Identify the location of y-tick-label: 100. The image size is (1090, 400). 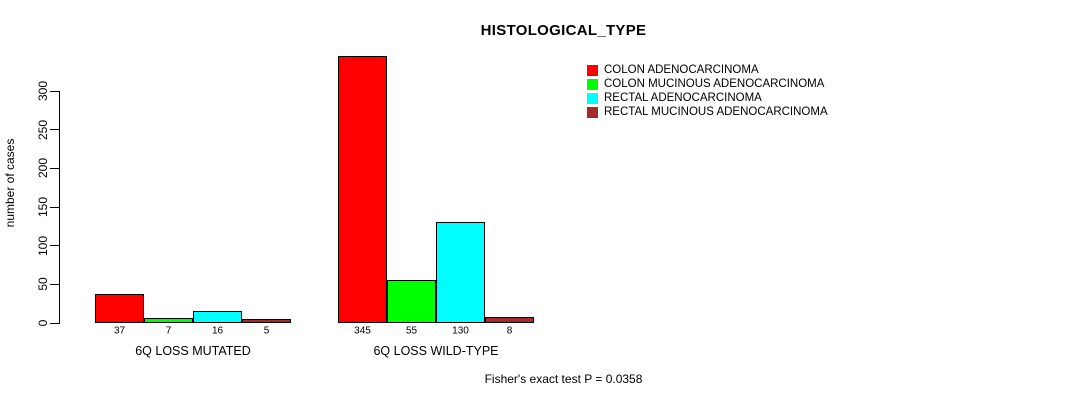
(43, 245).